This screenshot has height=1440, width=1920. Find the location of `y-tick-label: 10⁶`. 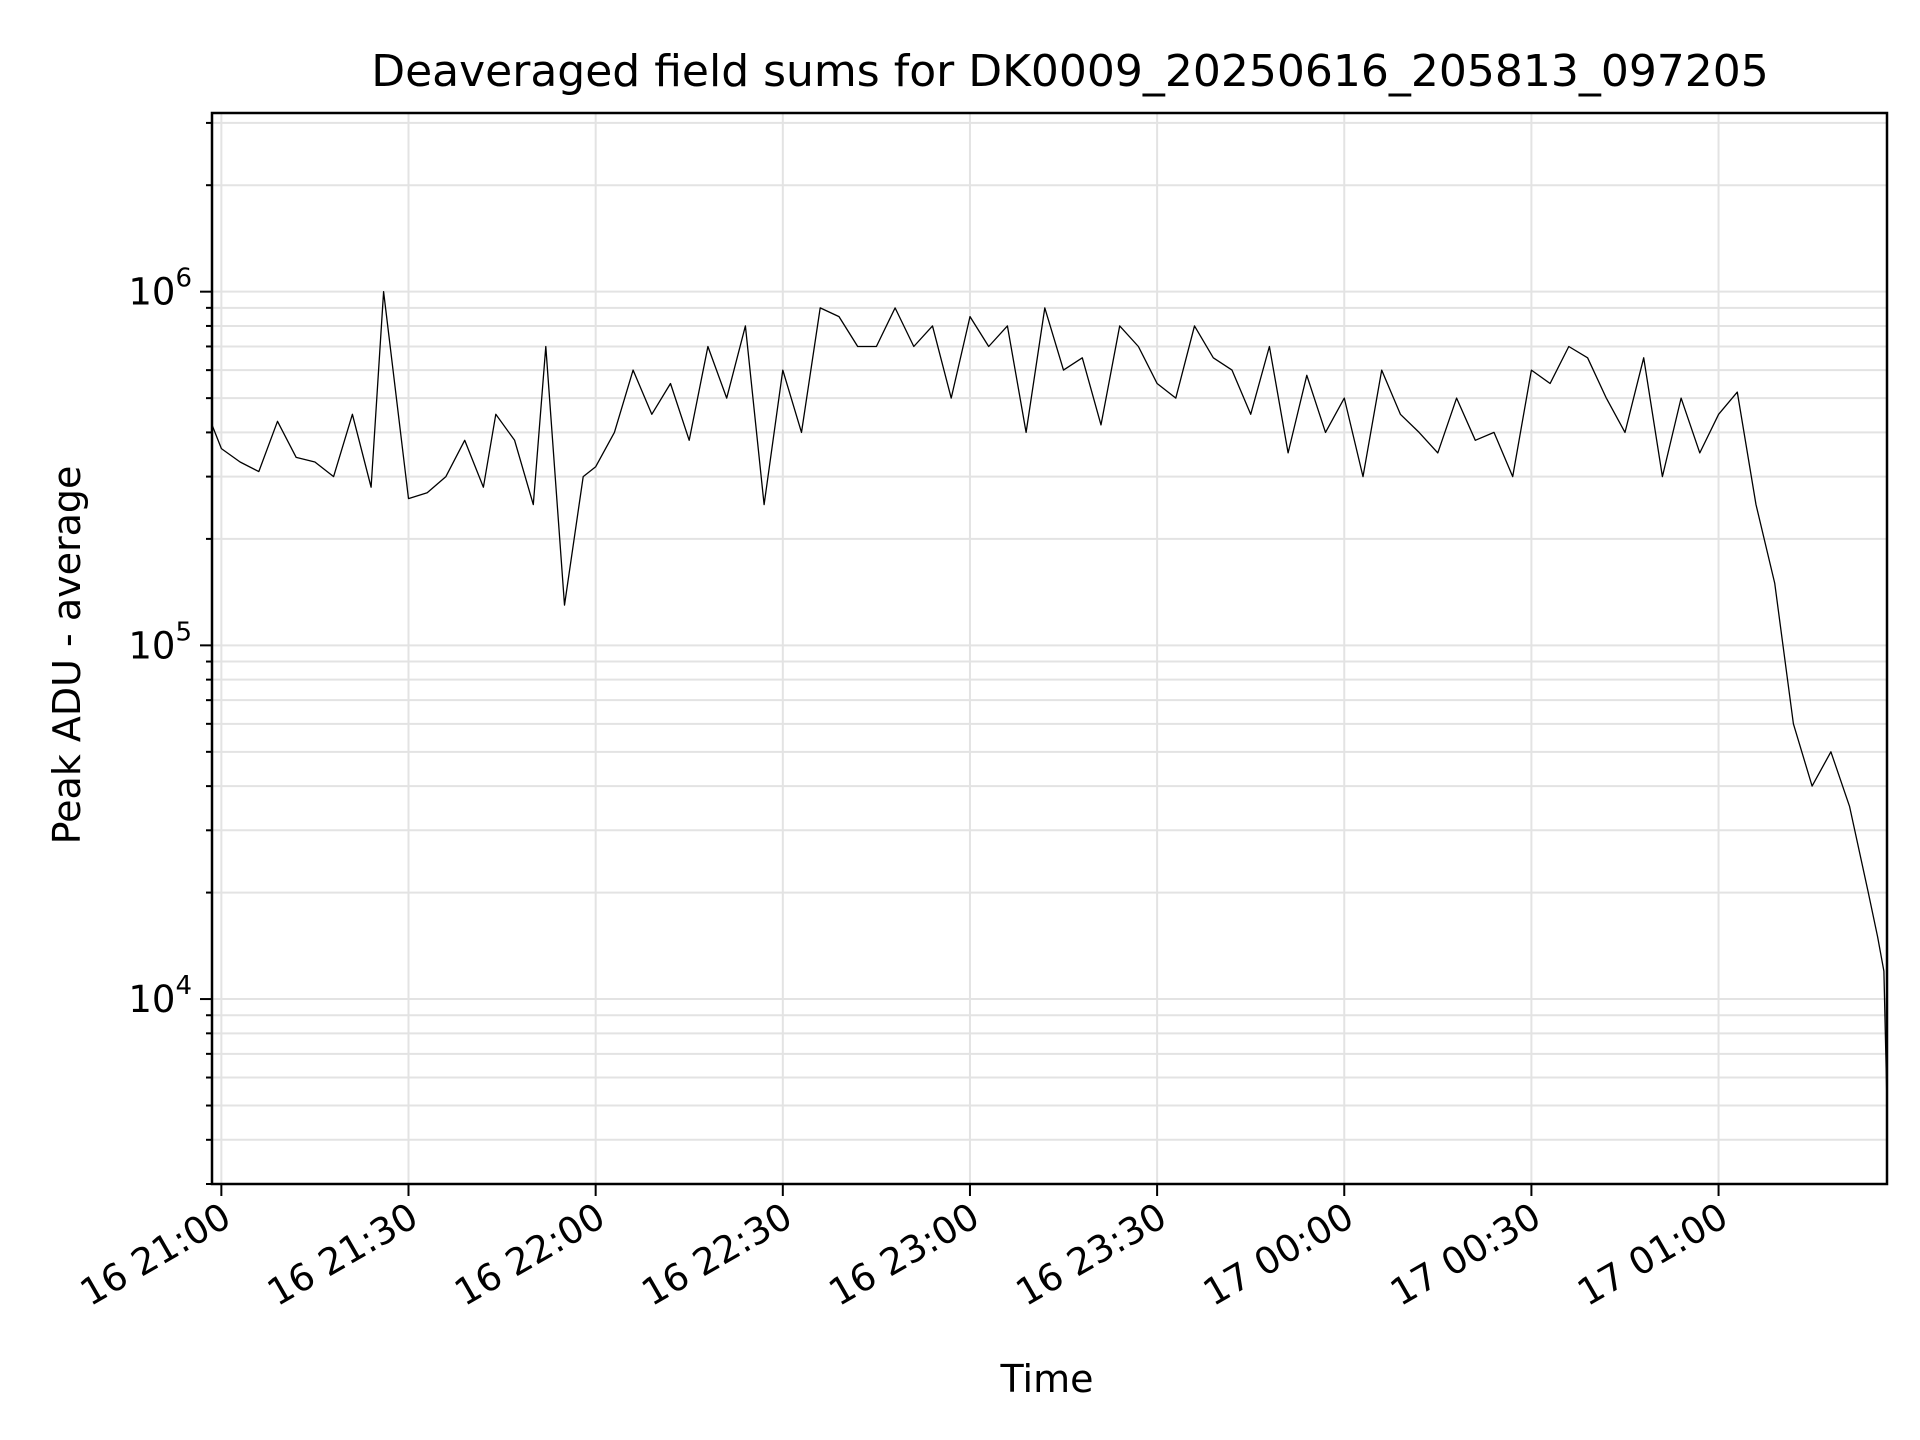

y-tick-label: 10⁶ is located at coordinates (160, 289).